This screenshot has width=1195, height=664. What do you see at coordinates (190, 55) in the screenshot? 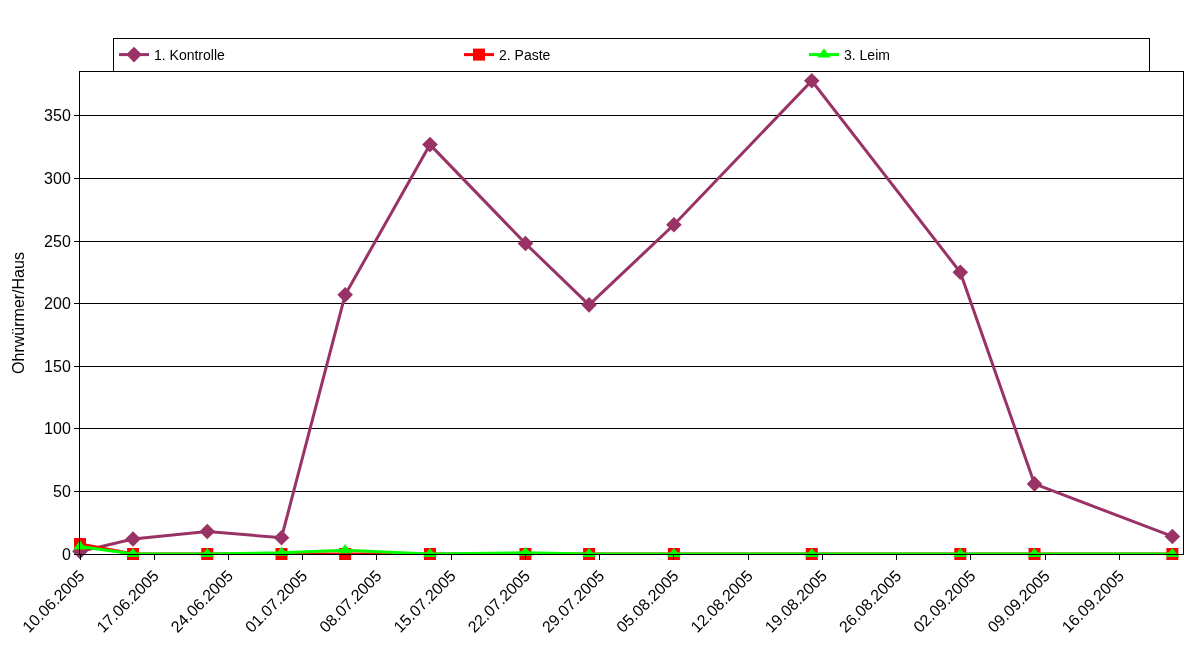
I see `legend-label: 1. Kontrolle` at bounding box center [190, 55].